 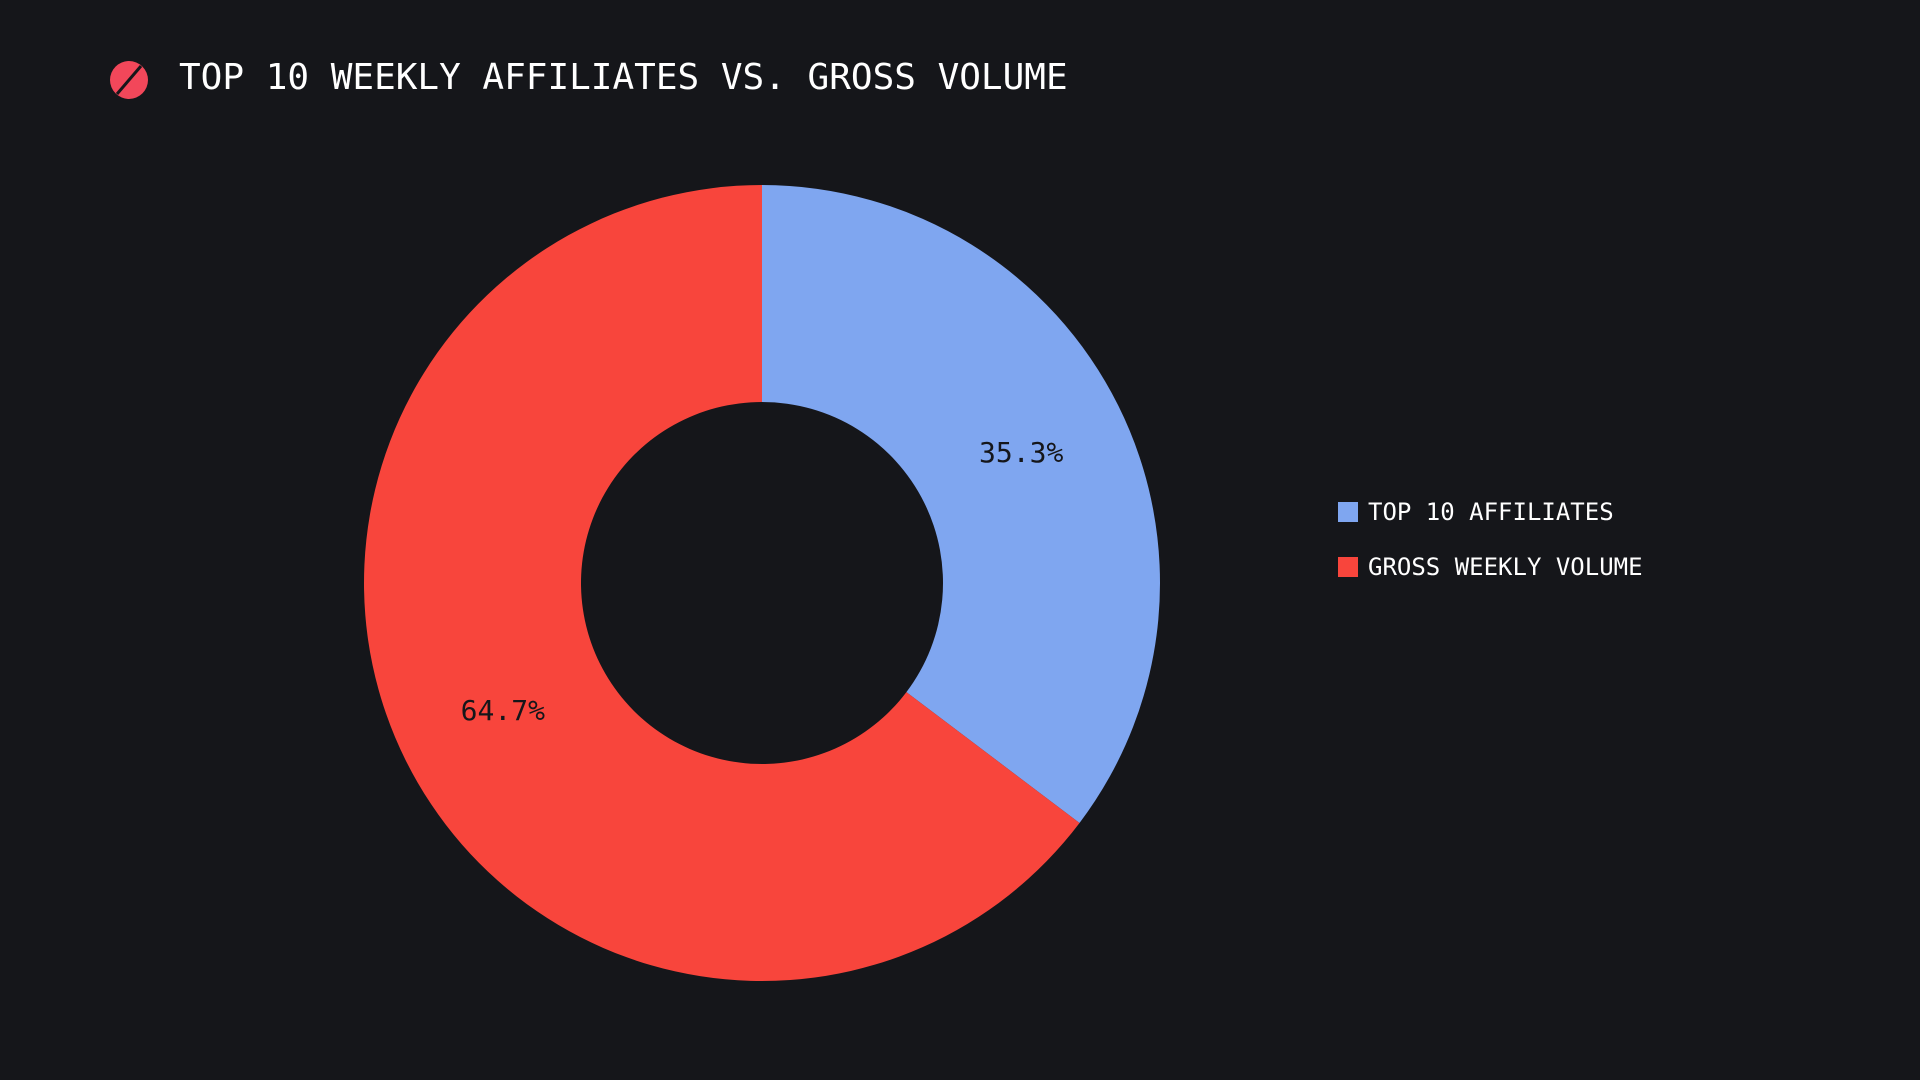 What do you see at coordinates (961, 504) in the screenshot?
I see `donut-slice` at bounding box center [961, 504].